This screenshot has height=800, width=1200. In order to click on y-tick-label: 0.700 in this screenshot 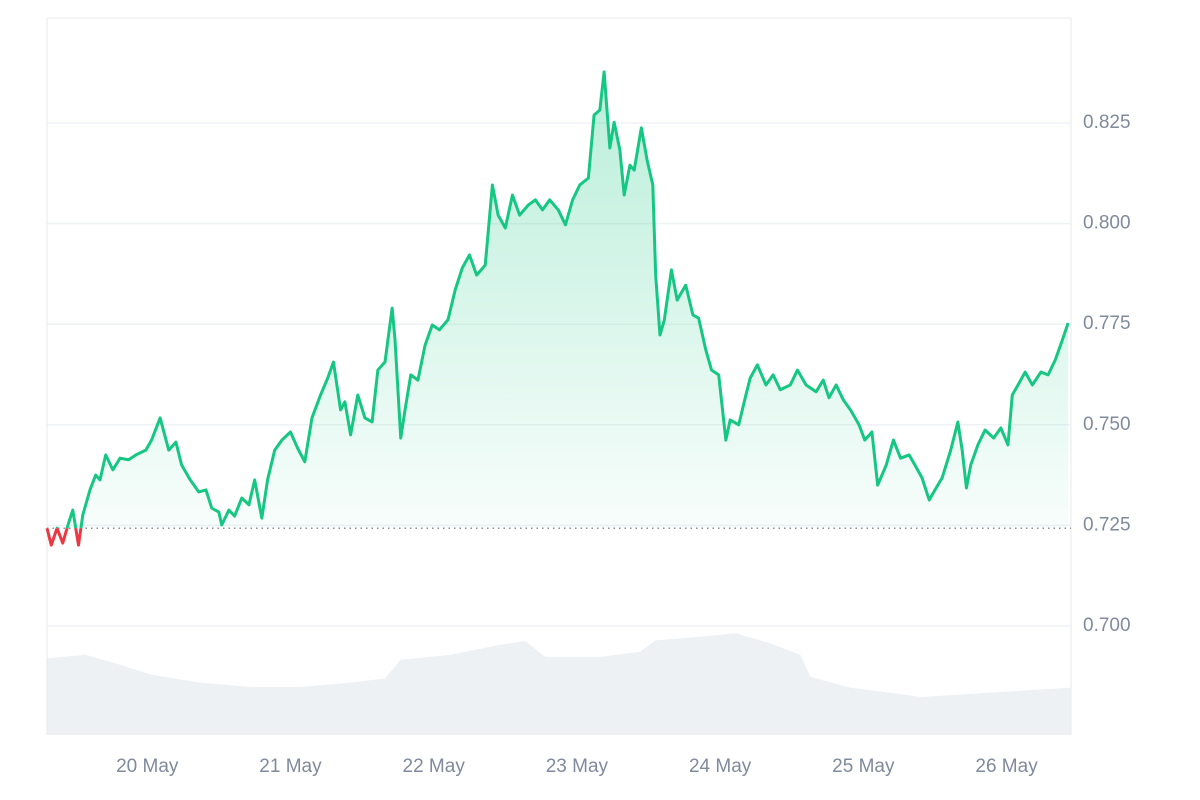, I will do `click(1107, 625)`.